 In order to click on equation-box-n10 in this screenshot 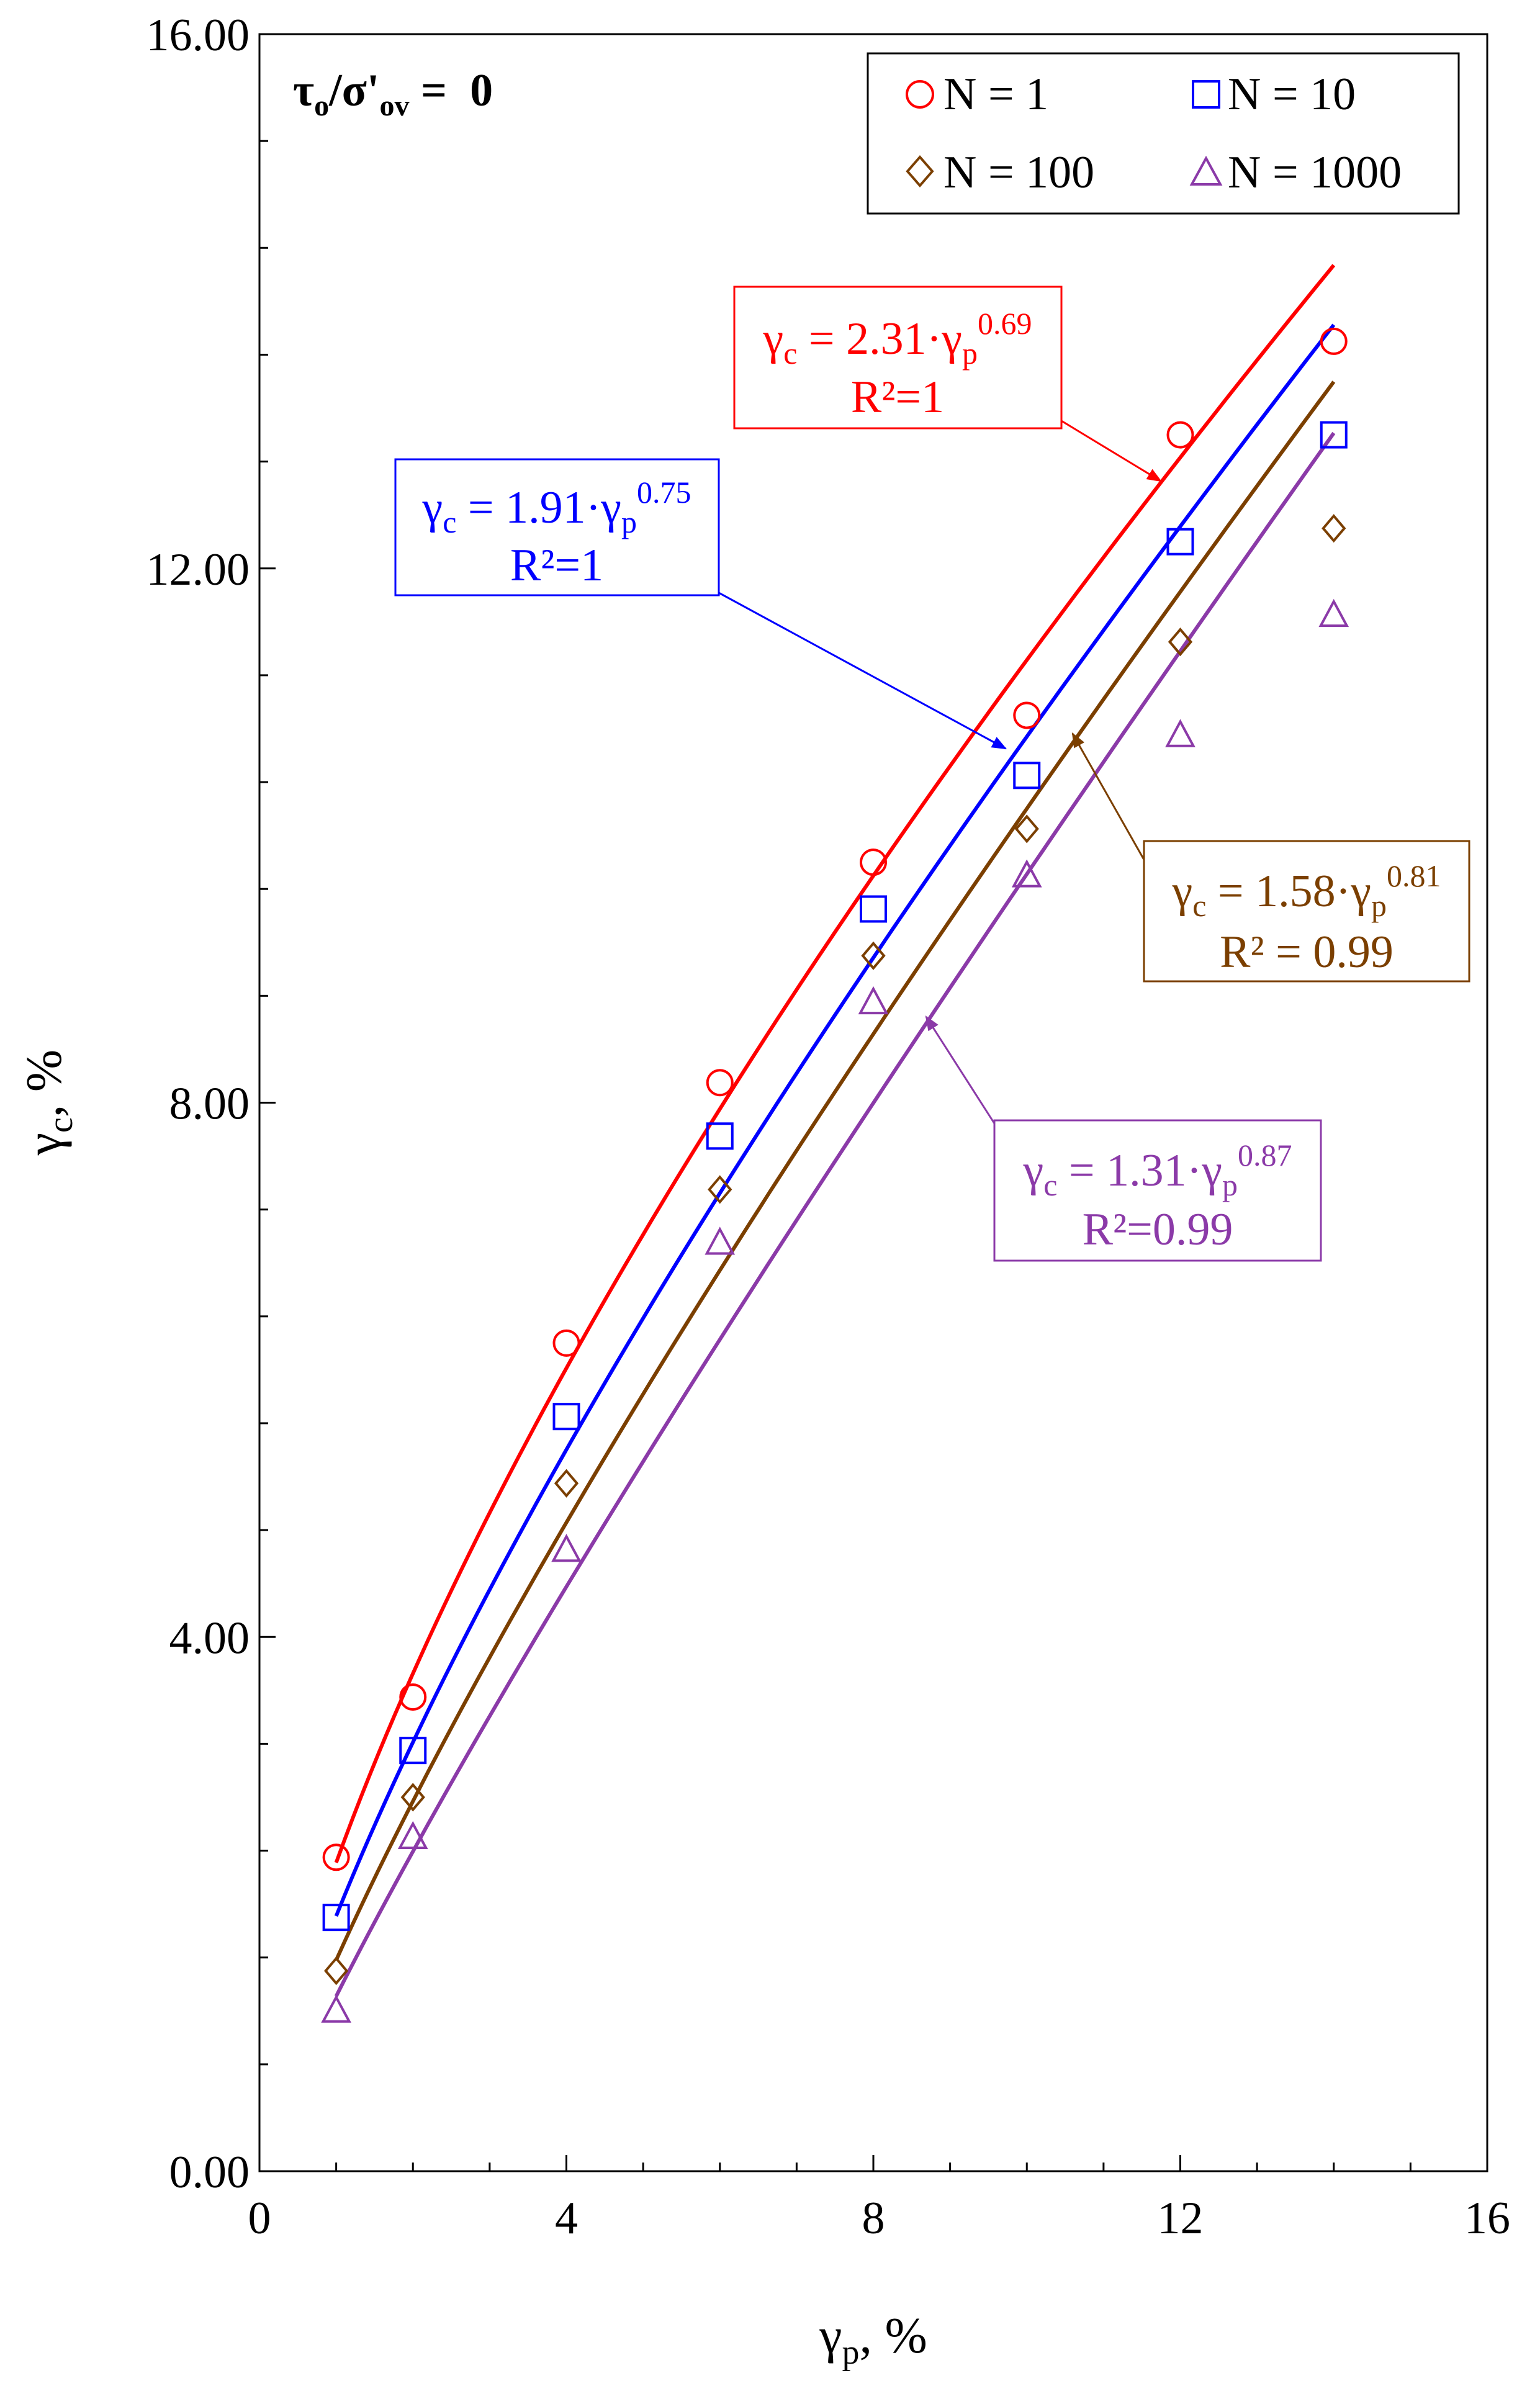, I will do `click(557, 527)`.